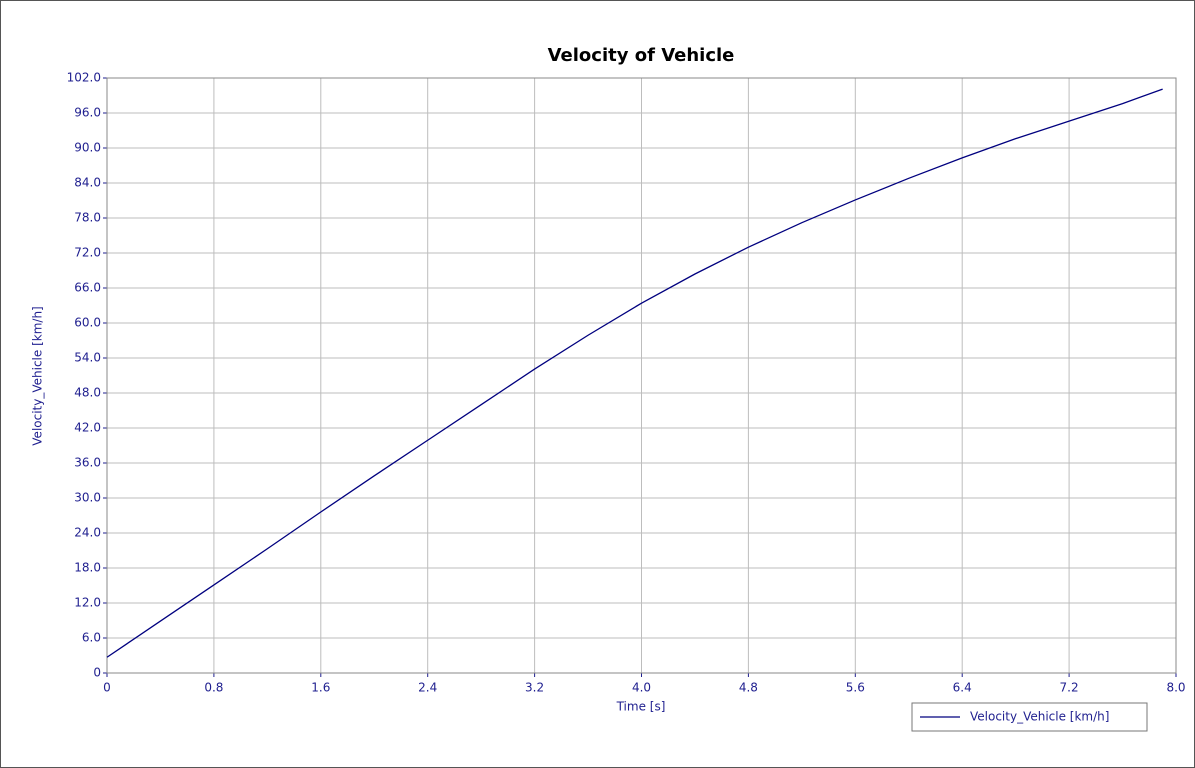 Image resolution: width=1195 pixels, height=768 pixels. I want to click on x-tick-label: 4.0, so click(641, 688).